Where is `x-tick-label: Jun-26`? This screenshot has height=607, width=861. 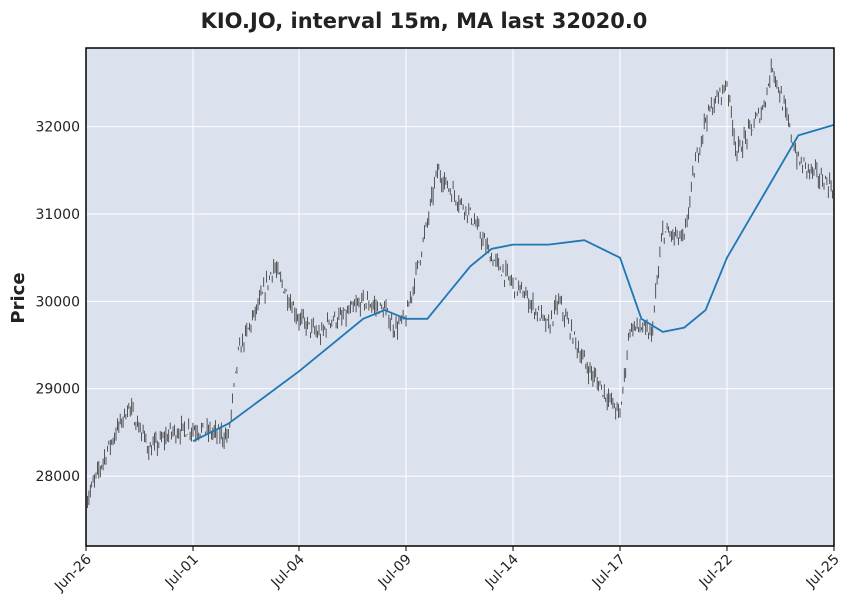
x-tick-label: Jun-26 is located at coordinates (73, 573).